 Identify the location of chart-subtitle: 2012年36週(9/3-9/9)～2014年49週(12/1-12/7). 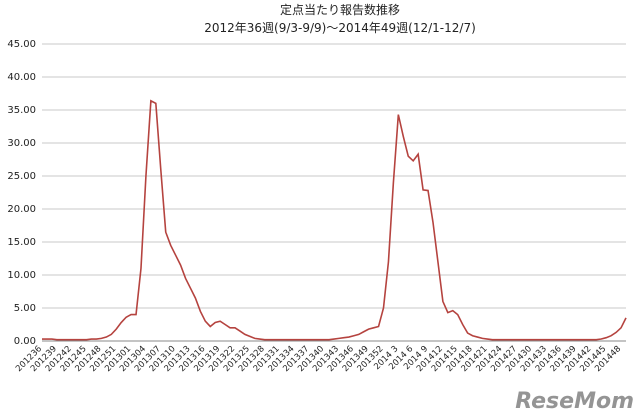
(340, 28).